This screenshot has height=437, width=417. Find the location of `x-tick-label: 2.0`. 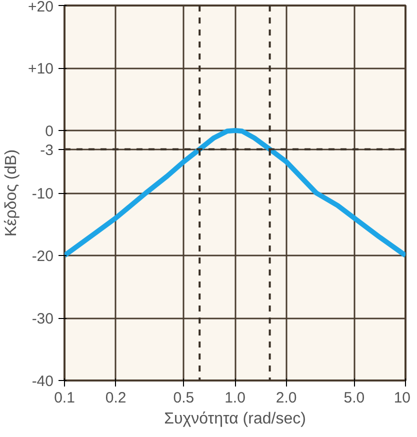

x-tick-label: 2.0 is located at coordinates (286, 398).